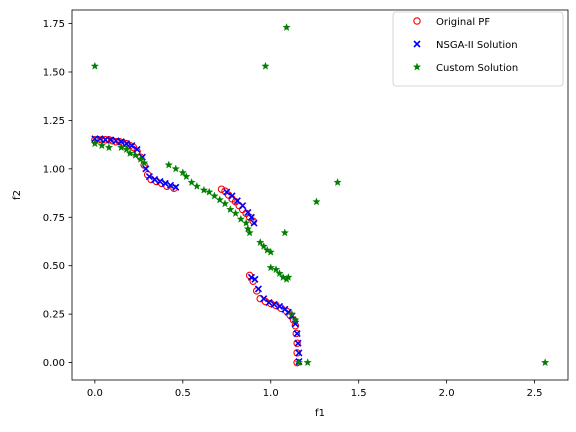 The height and width of the screenshot is (432, 576). What do you see at coordinates (54, 169) in the screenshot?
I see `y-tick-label: 1.00` at bounding box center [54, 169].